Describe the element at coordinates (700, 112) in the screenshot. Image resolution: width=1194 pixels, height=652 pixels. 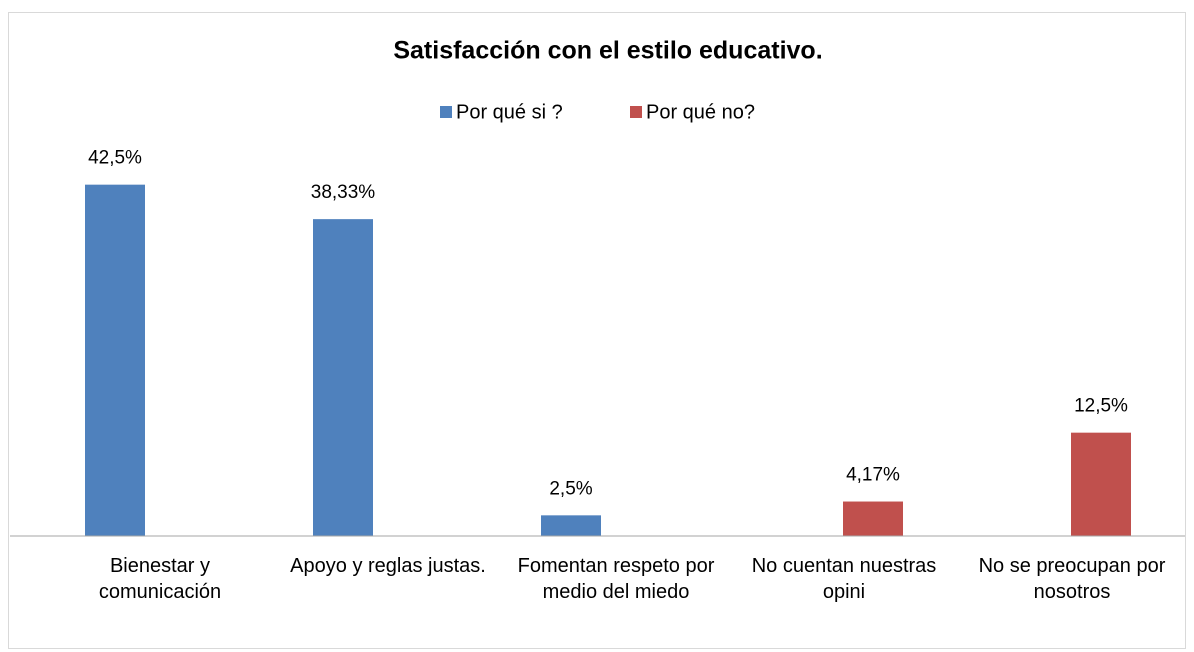
I see `legend-label: Por qué no?` at that location.